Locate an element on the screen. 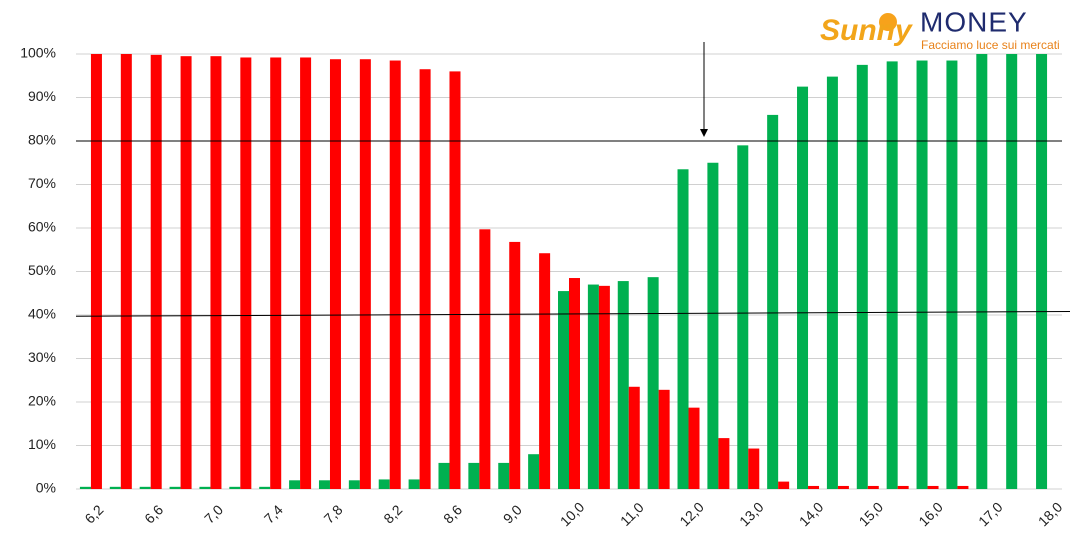 The height and width of the screenshot is (546, 1073). x-tick-label: 18,0 is located at coordinates (1050, 514).